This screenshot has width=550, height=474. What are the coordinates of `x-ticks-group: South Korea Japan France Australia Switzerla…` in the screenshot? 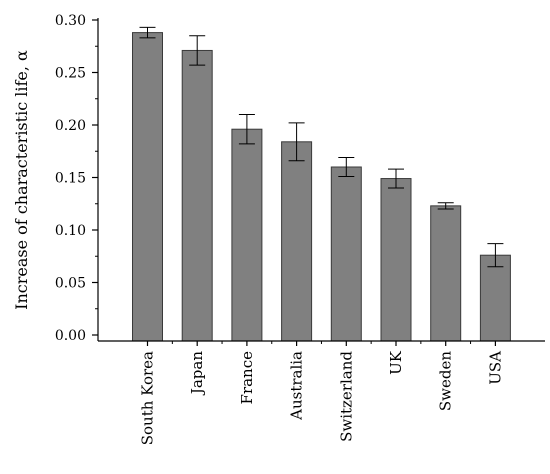 It's located at (321, 393).